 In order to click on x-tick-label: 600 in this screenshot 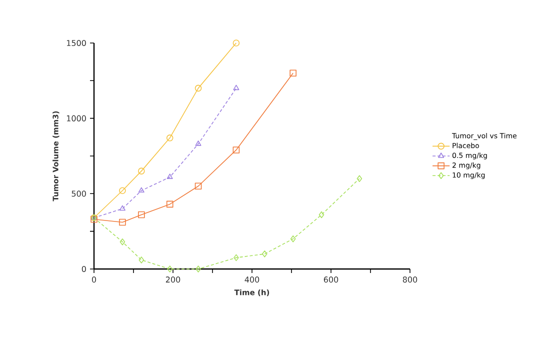, I will do `click(331, 279)`.